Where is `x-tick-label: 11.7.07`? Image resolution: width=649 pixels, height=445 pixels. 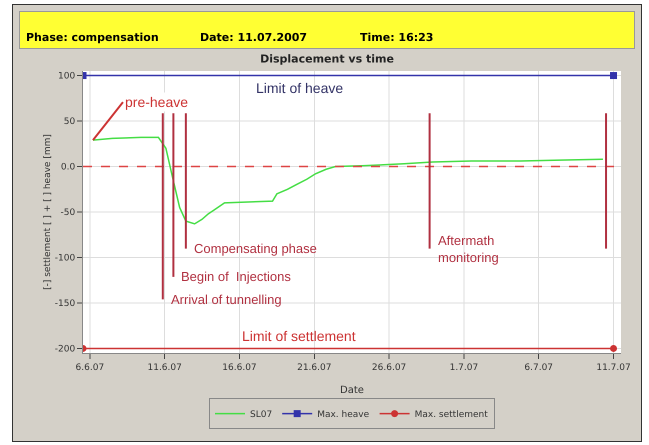
x-tick-label: 11.7.07 is located at coordinates (613, 367).